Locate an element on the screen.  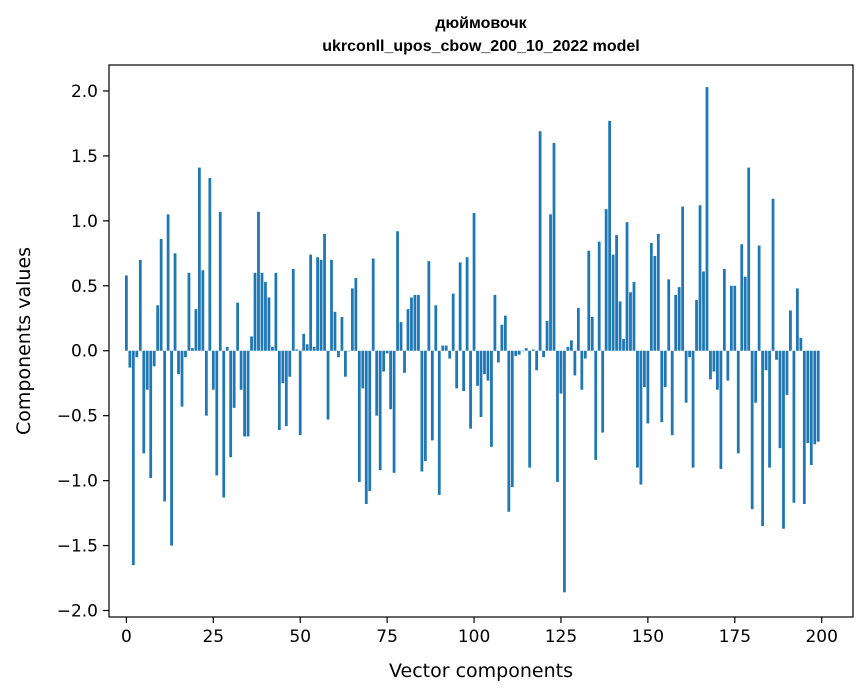
y-tick-label-3: −0.5 is located at coordinates (77, 417).